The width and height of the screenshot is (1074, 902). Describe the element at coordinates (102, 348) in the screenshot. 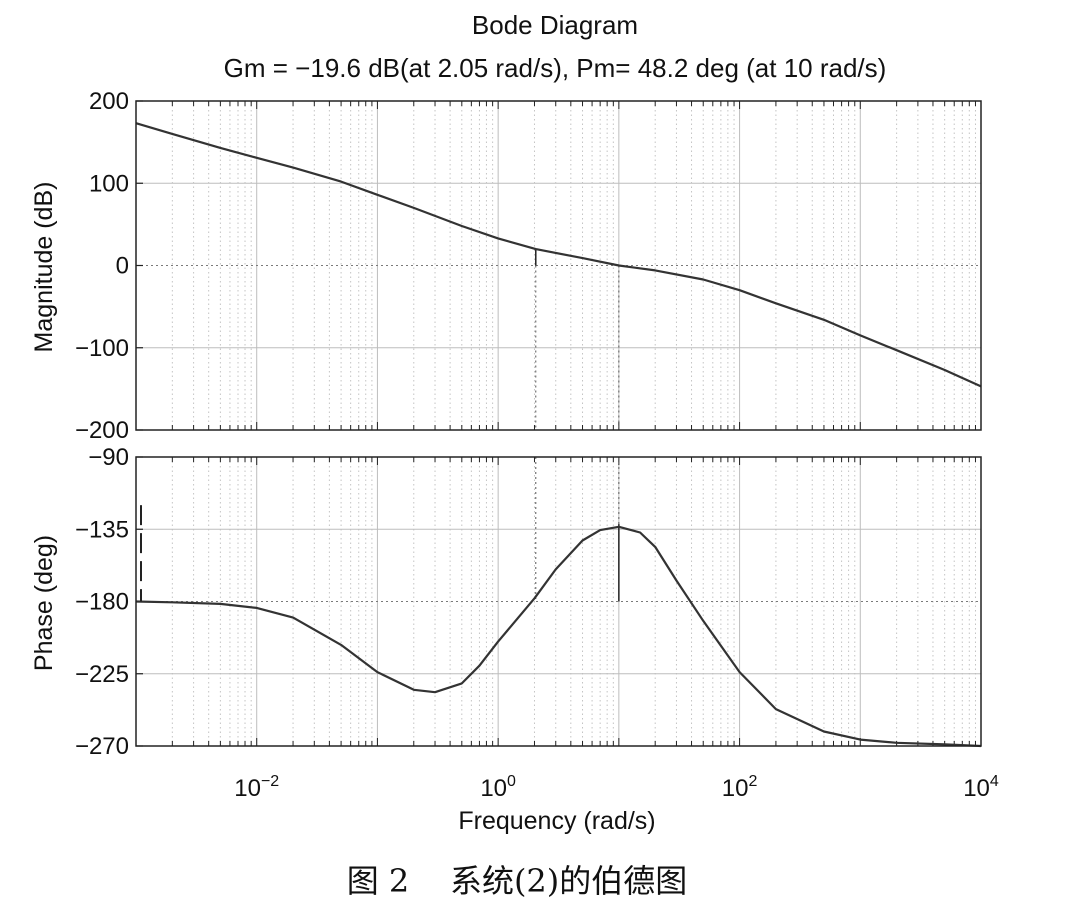

I see `y-tick-label: −100` at that location.